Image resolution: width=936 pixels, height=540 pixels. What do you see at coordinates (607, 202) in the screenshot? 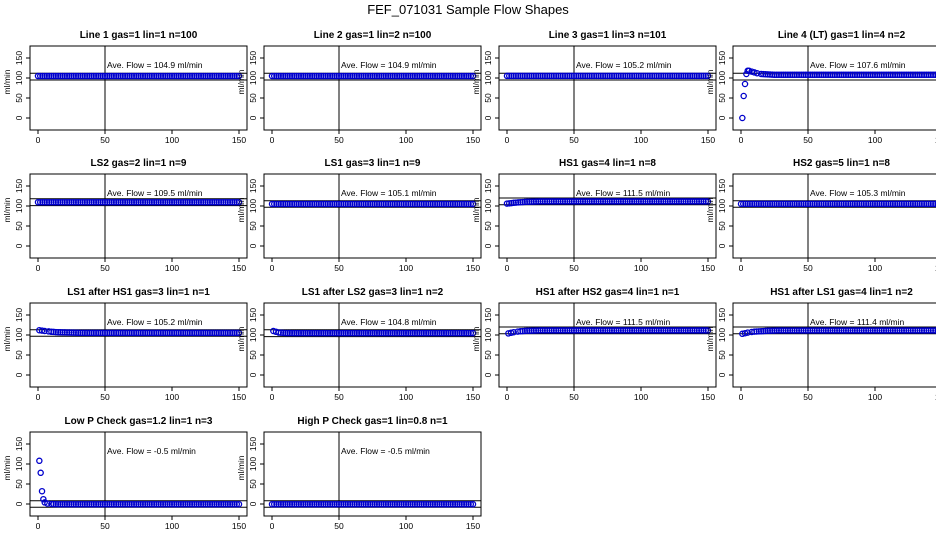
I see `data-series` at bounding box center [607, 202].